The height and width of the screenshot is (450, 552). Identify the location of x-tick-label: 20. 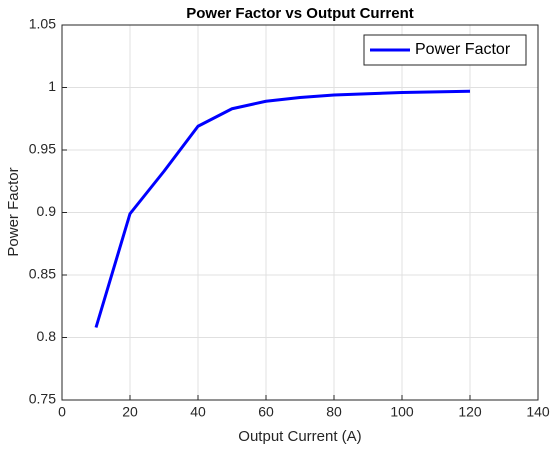
(130, 412).